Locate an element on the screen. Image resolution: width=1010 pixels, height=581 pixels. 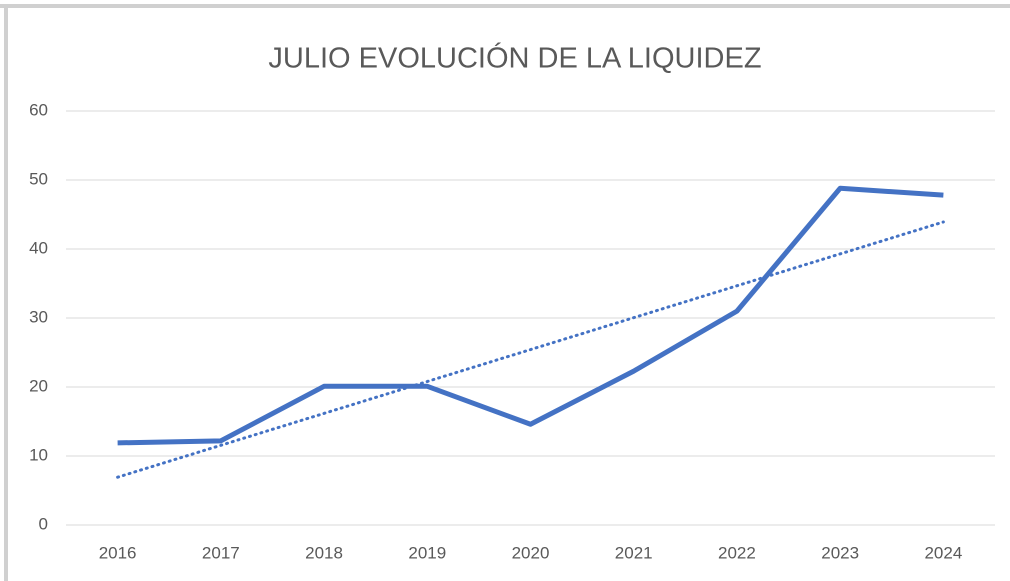
y-tick-label: 30 is located at coordinates (38, 316).